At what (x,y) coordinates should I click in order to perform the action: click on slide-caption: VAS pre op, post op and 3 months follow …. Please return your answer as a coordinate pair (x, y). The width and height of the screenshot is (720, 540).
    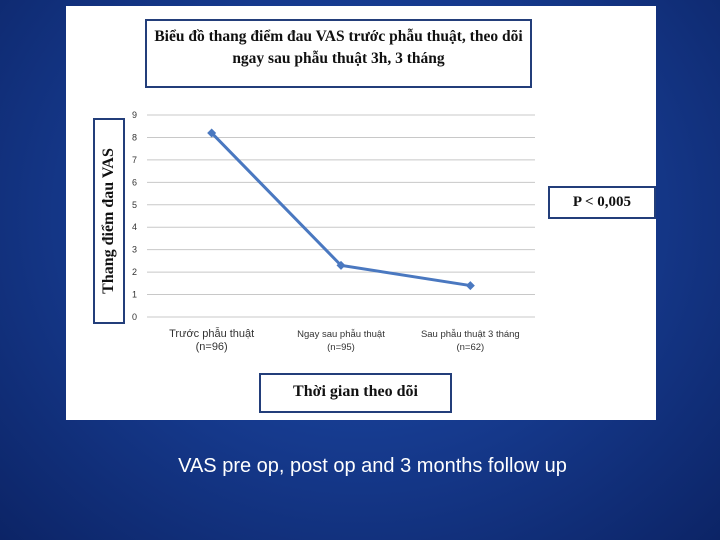
    Looking at the image, I should click on (372, 466).